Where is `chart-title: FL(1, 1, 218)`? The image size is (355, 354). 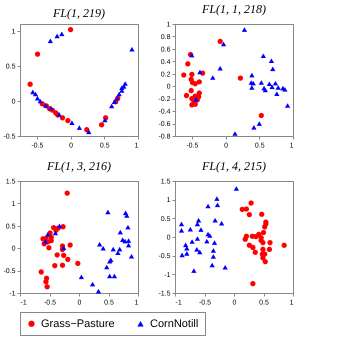 chart-title: FL(1, 1, 218) is located at coordinates (233, 9).